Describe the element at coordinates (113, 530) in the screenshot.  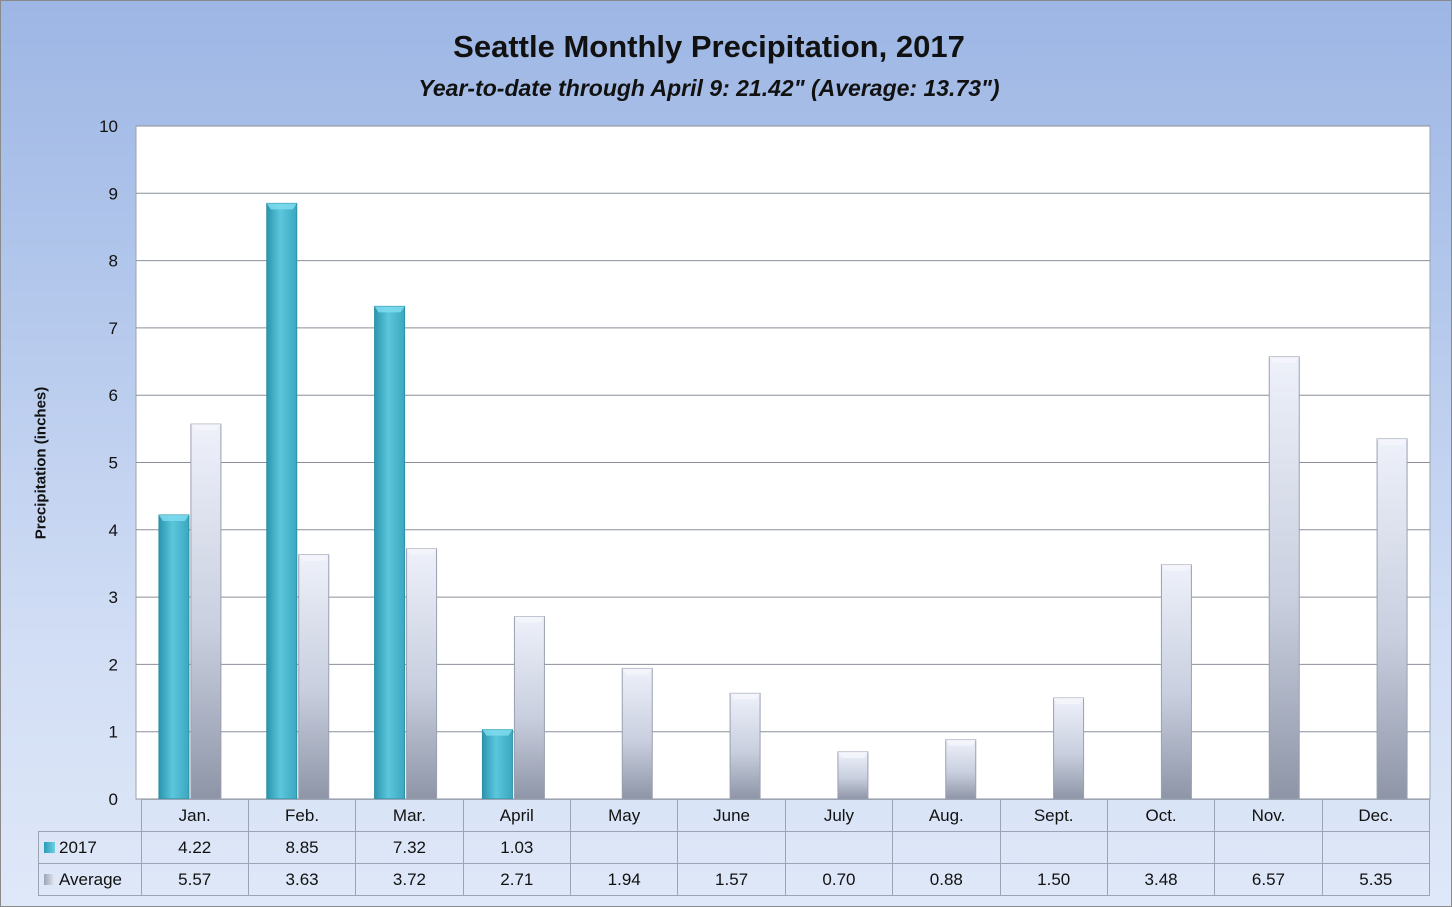
I see `y-tick-label: 4` at that location.